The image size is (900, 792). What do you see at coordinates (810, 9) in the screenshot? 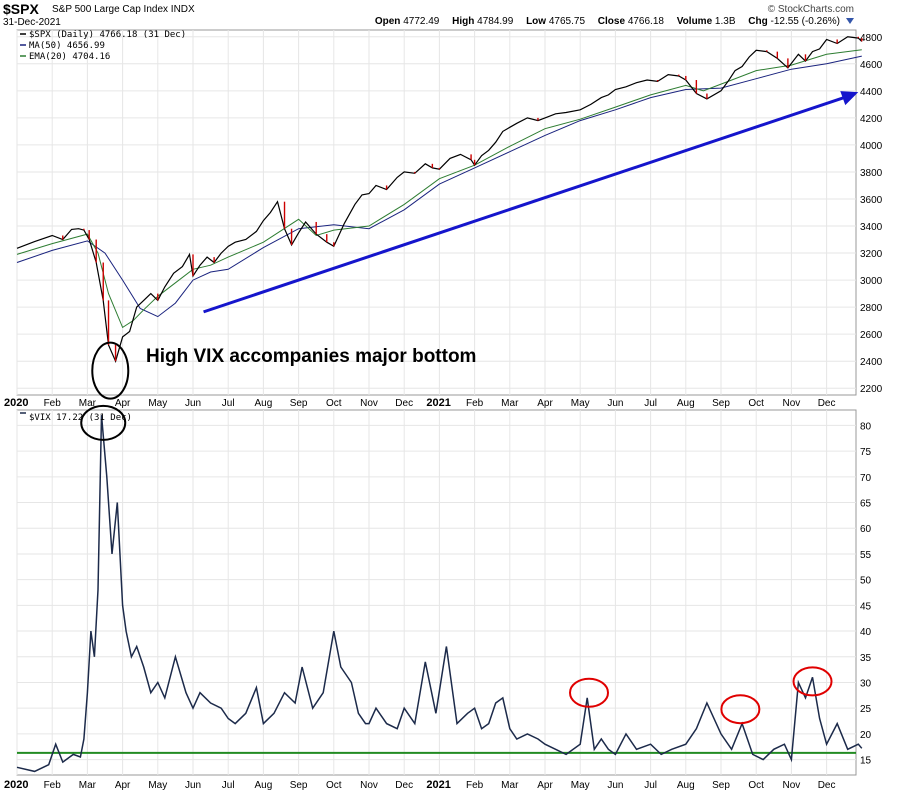
I see `stockcharts-credit: © StockCharts.com` at bounding box center [810, 9].